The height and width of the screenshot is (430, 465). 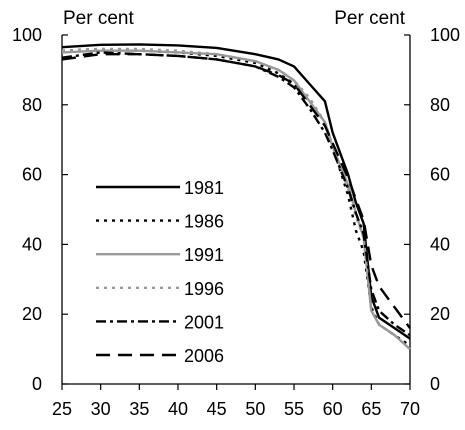 I want to click on legend-label-1986: 1986, so click(x=204, y=222).